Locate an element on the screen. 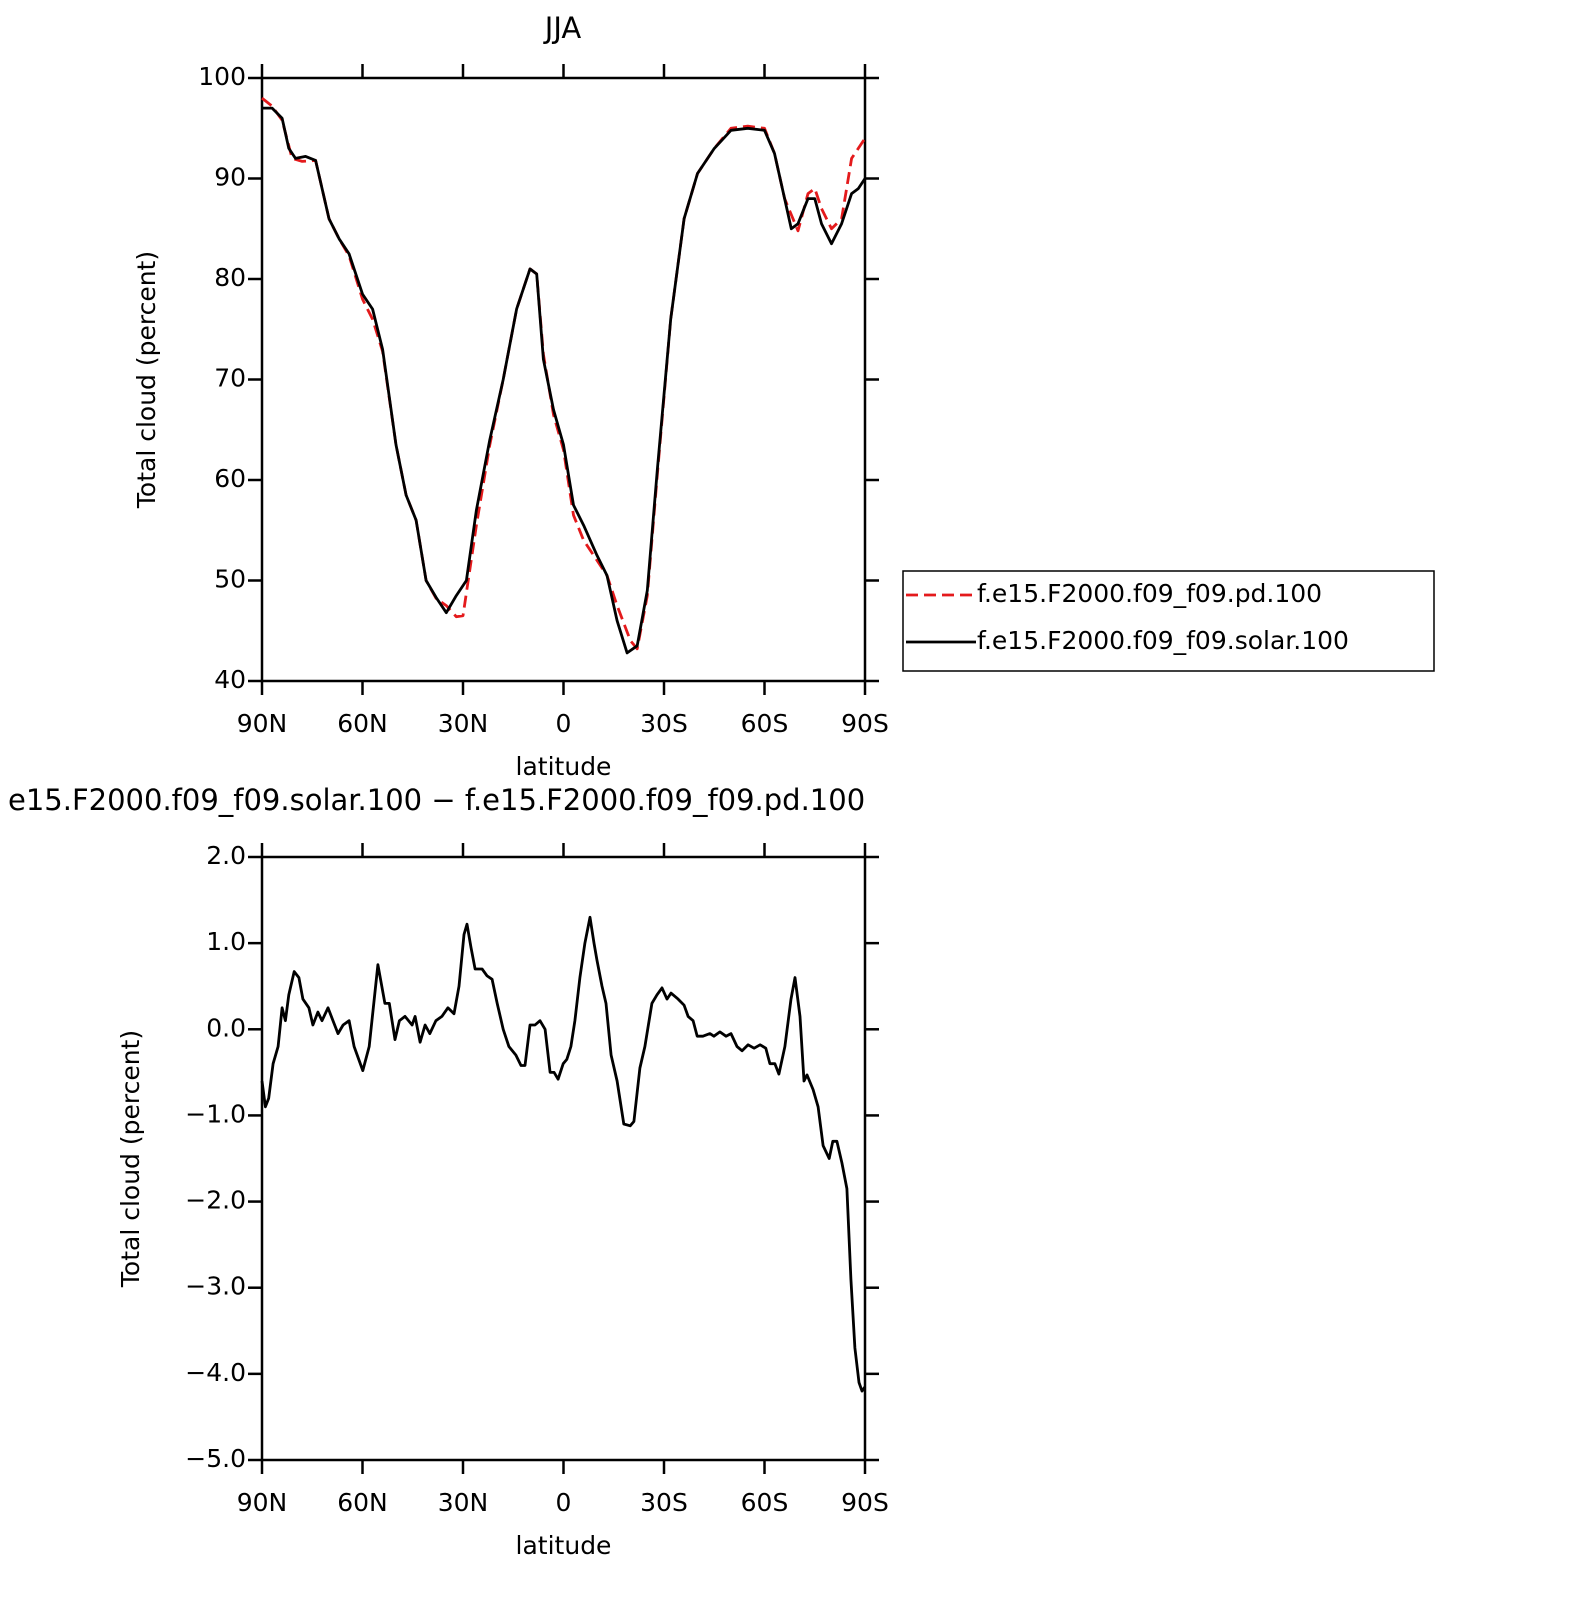  legend-box is located at coordinates (1168, 621).